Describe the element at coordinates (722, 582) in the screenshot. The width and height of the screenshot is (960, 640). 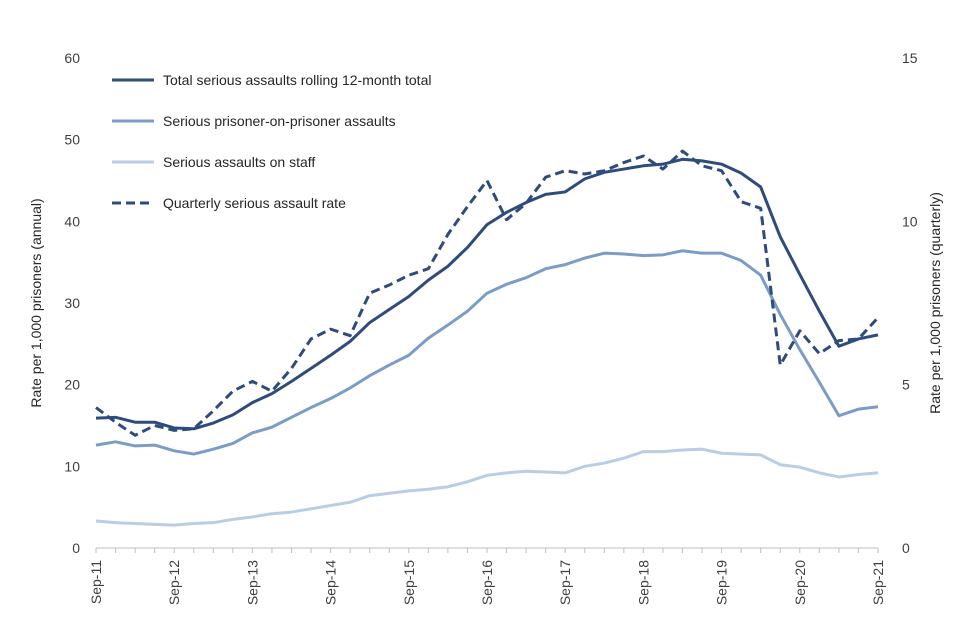
I see `x-tick-label: Sep-19` at that location.